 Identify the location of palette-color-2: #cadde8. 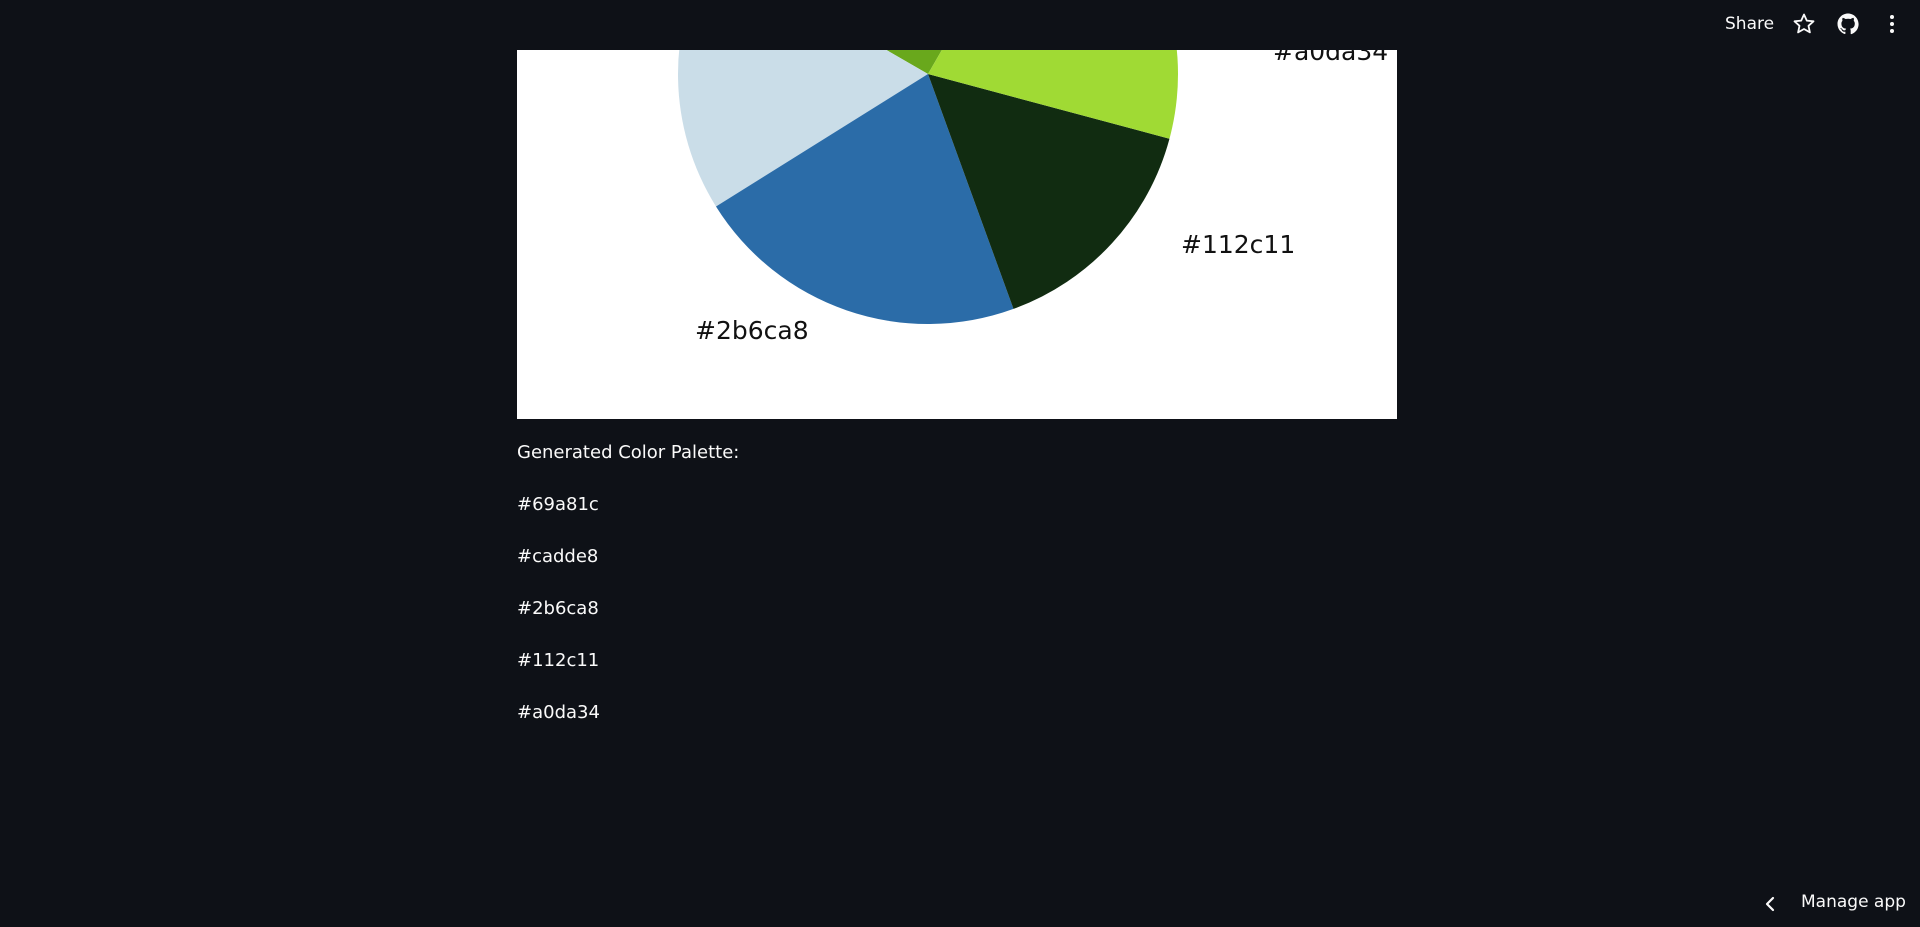
(558, 556).